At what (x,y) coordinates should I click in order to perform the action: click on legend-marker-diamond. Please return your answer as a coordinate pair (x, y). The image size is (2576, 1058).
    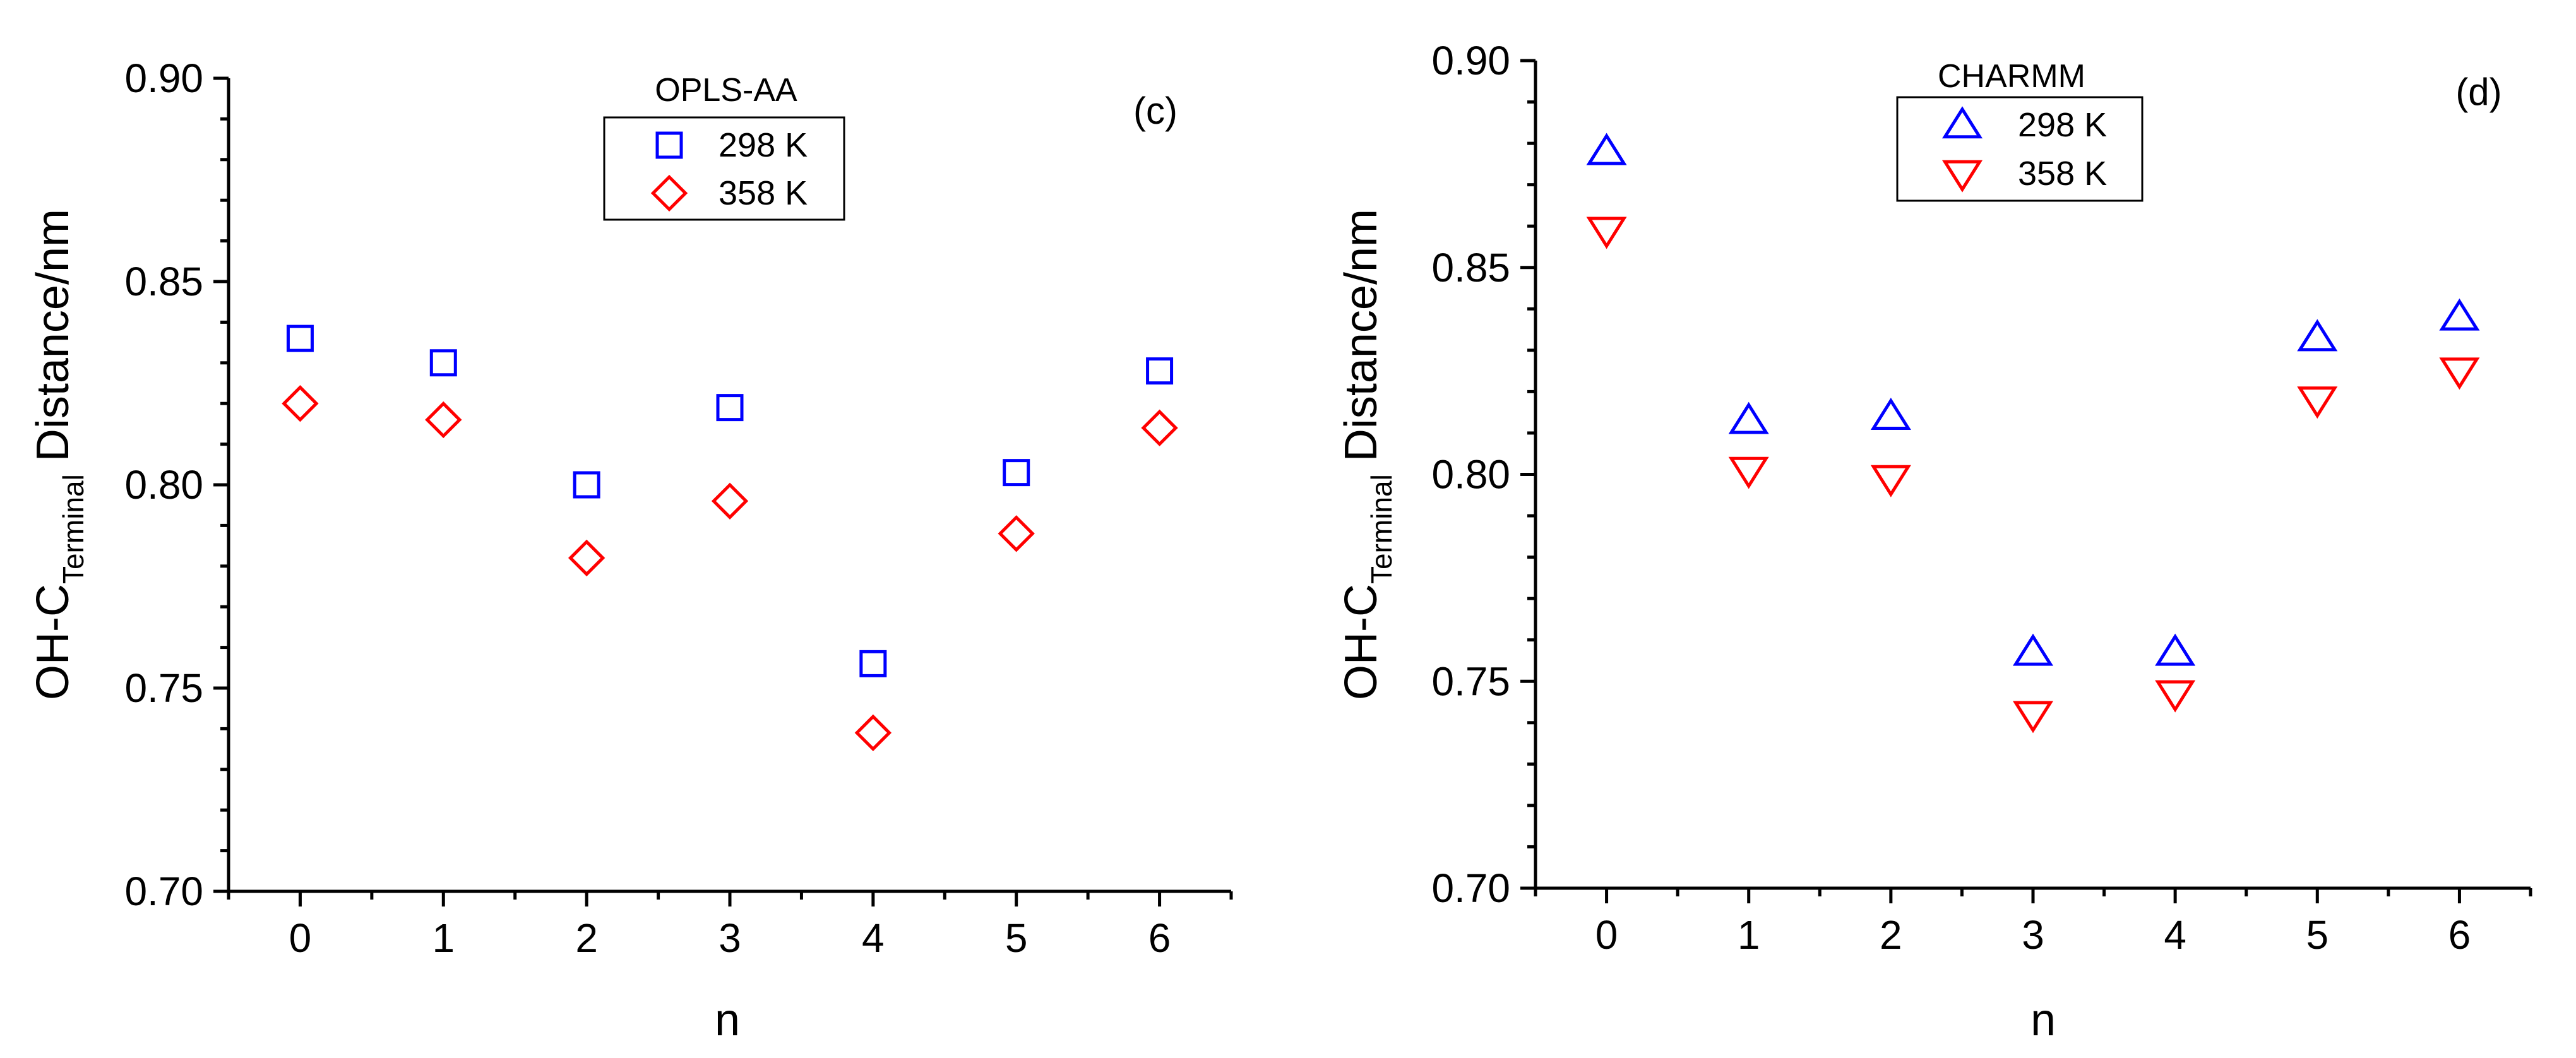
    Looking at the image, I should click on (669, 193).